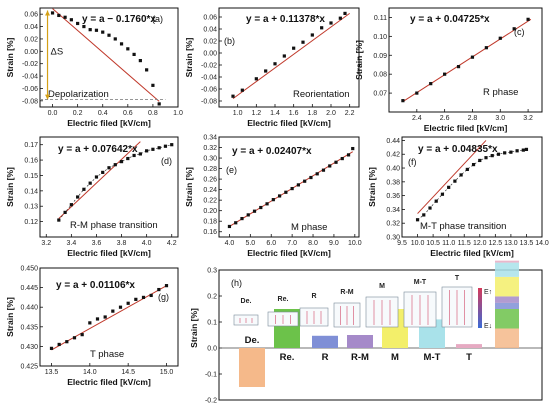 Image resolution: width=550 pixels, height=407 pixels. What do you see at coordinates (380, 18) in the screenshot?
I see `y-tick-label: 0.11` at bounding box center [380, 18].